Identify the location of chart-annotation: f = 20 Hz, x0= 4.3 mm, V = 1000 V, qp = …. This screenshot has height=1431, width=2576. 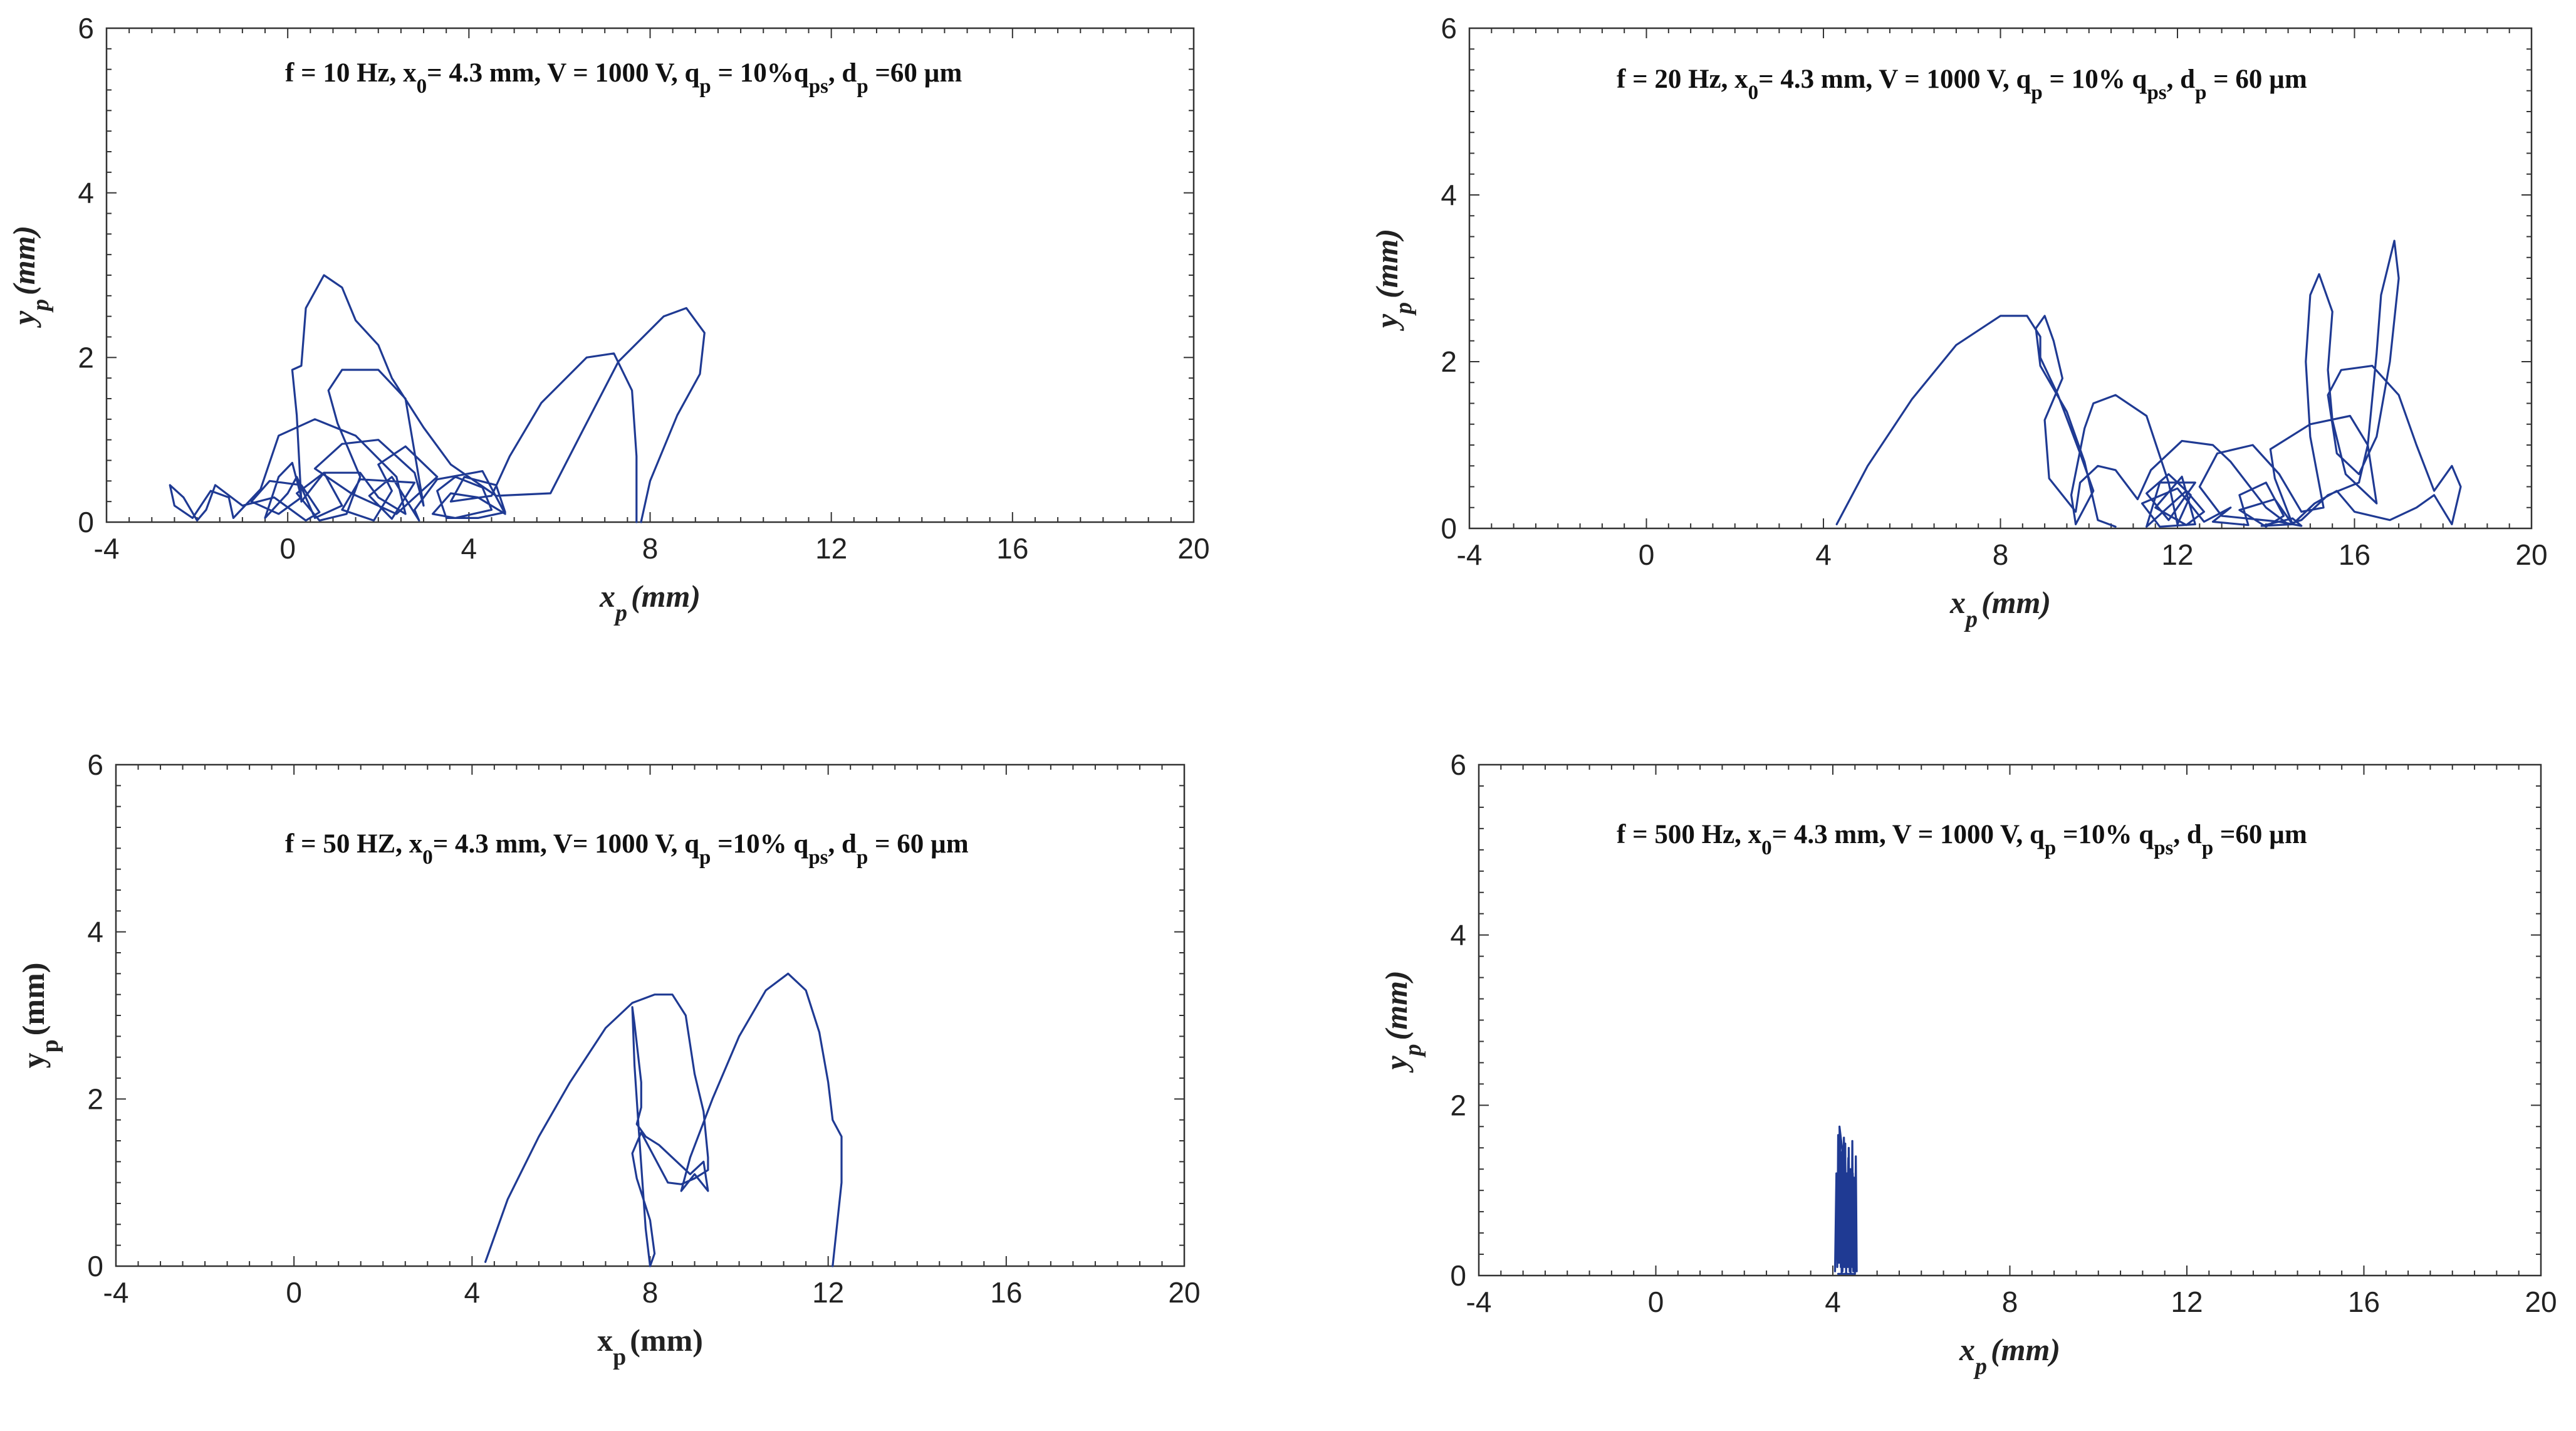
(1962, 84).